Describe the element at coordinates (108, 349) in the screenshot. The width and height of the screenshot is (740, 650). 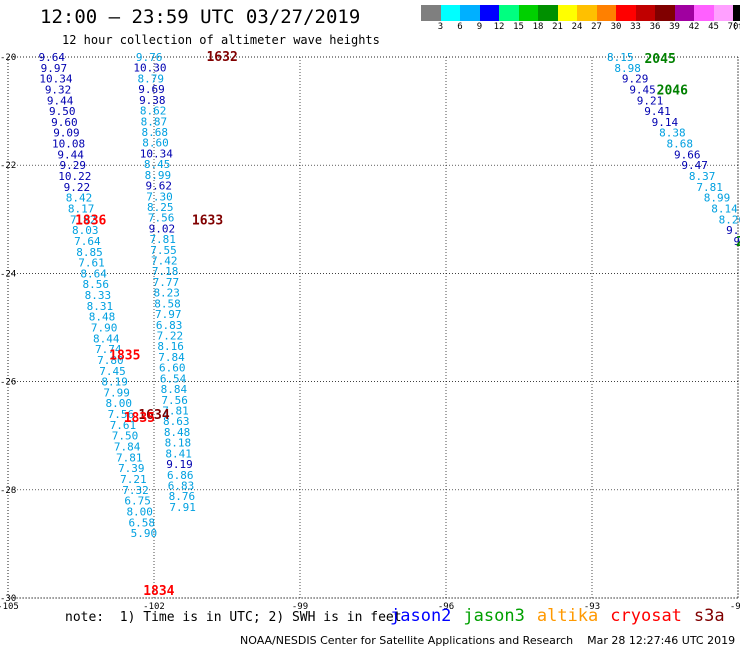
I see `wave-height-value: 7.74` at that location.